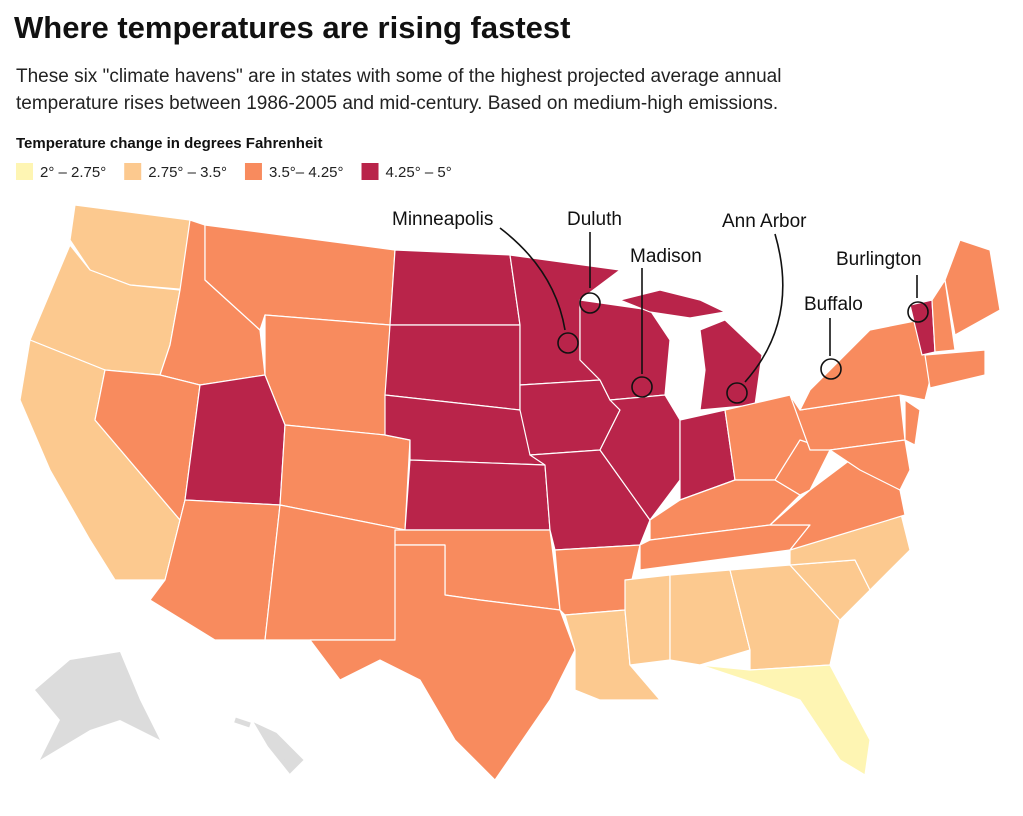  I want to click on city-label: Madison, so click(666, 256).